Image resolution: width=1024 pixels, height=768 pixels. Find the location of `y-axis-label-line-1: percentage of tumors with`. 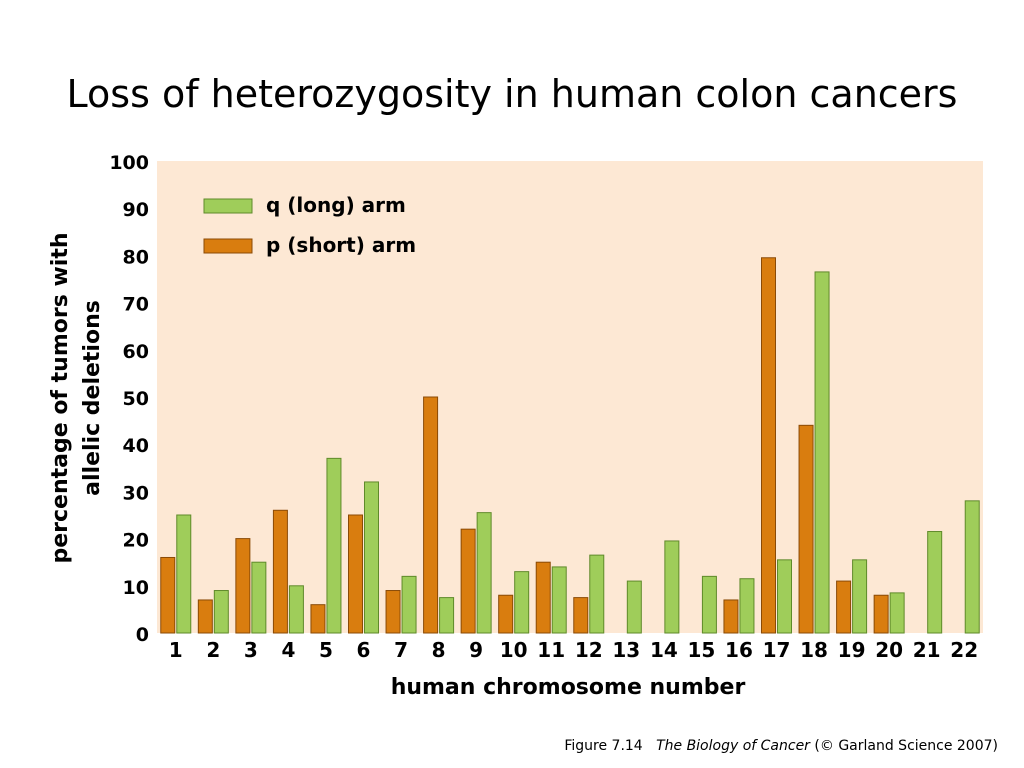

y-axis-label-line-1: percentage of tumors with is located at coordinates (60, 397).